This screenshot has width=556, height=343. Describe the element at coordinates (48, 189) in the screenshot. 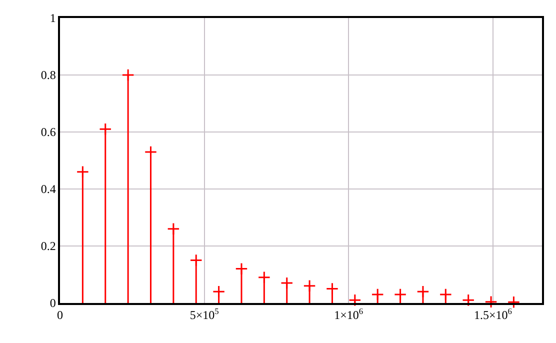

I see `y-tick-label: 0.4` at that location.